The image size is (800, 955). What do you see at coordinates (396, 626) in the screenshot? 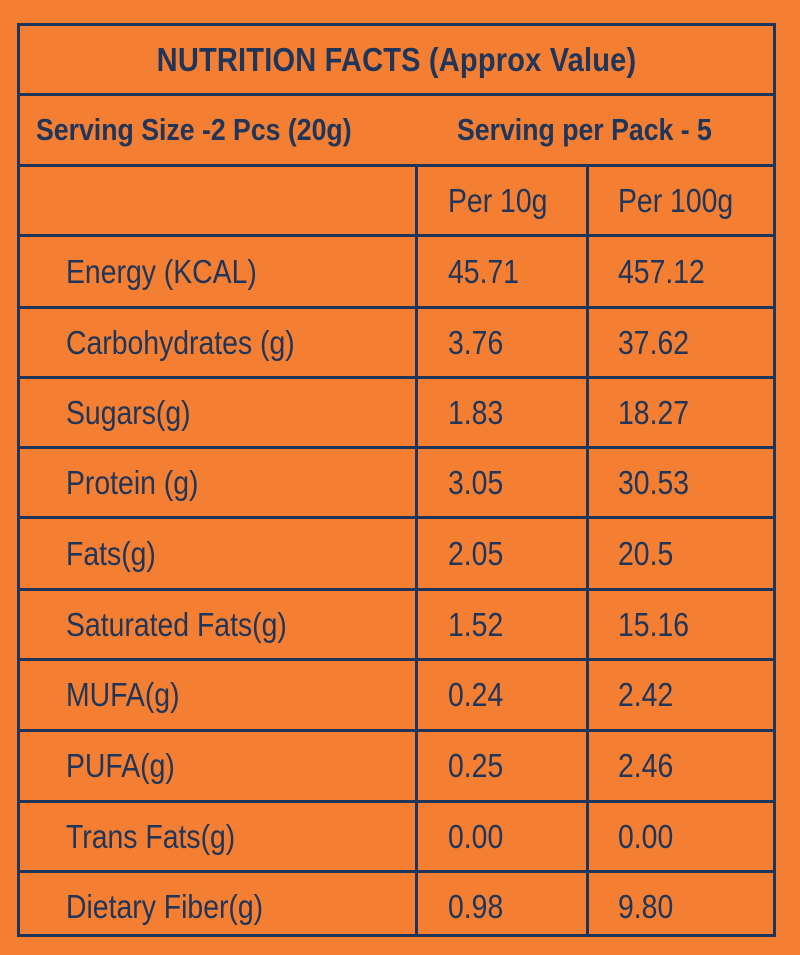
I see `table-row: Saturated Fats(g) 1.52 15.16` at bounding box center [396, 626].